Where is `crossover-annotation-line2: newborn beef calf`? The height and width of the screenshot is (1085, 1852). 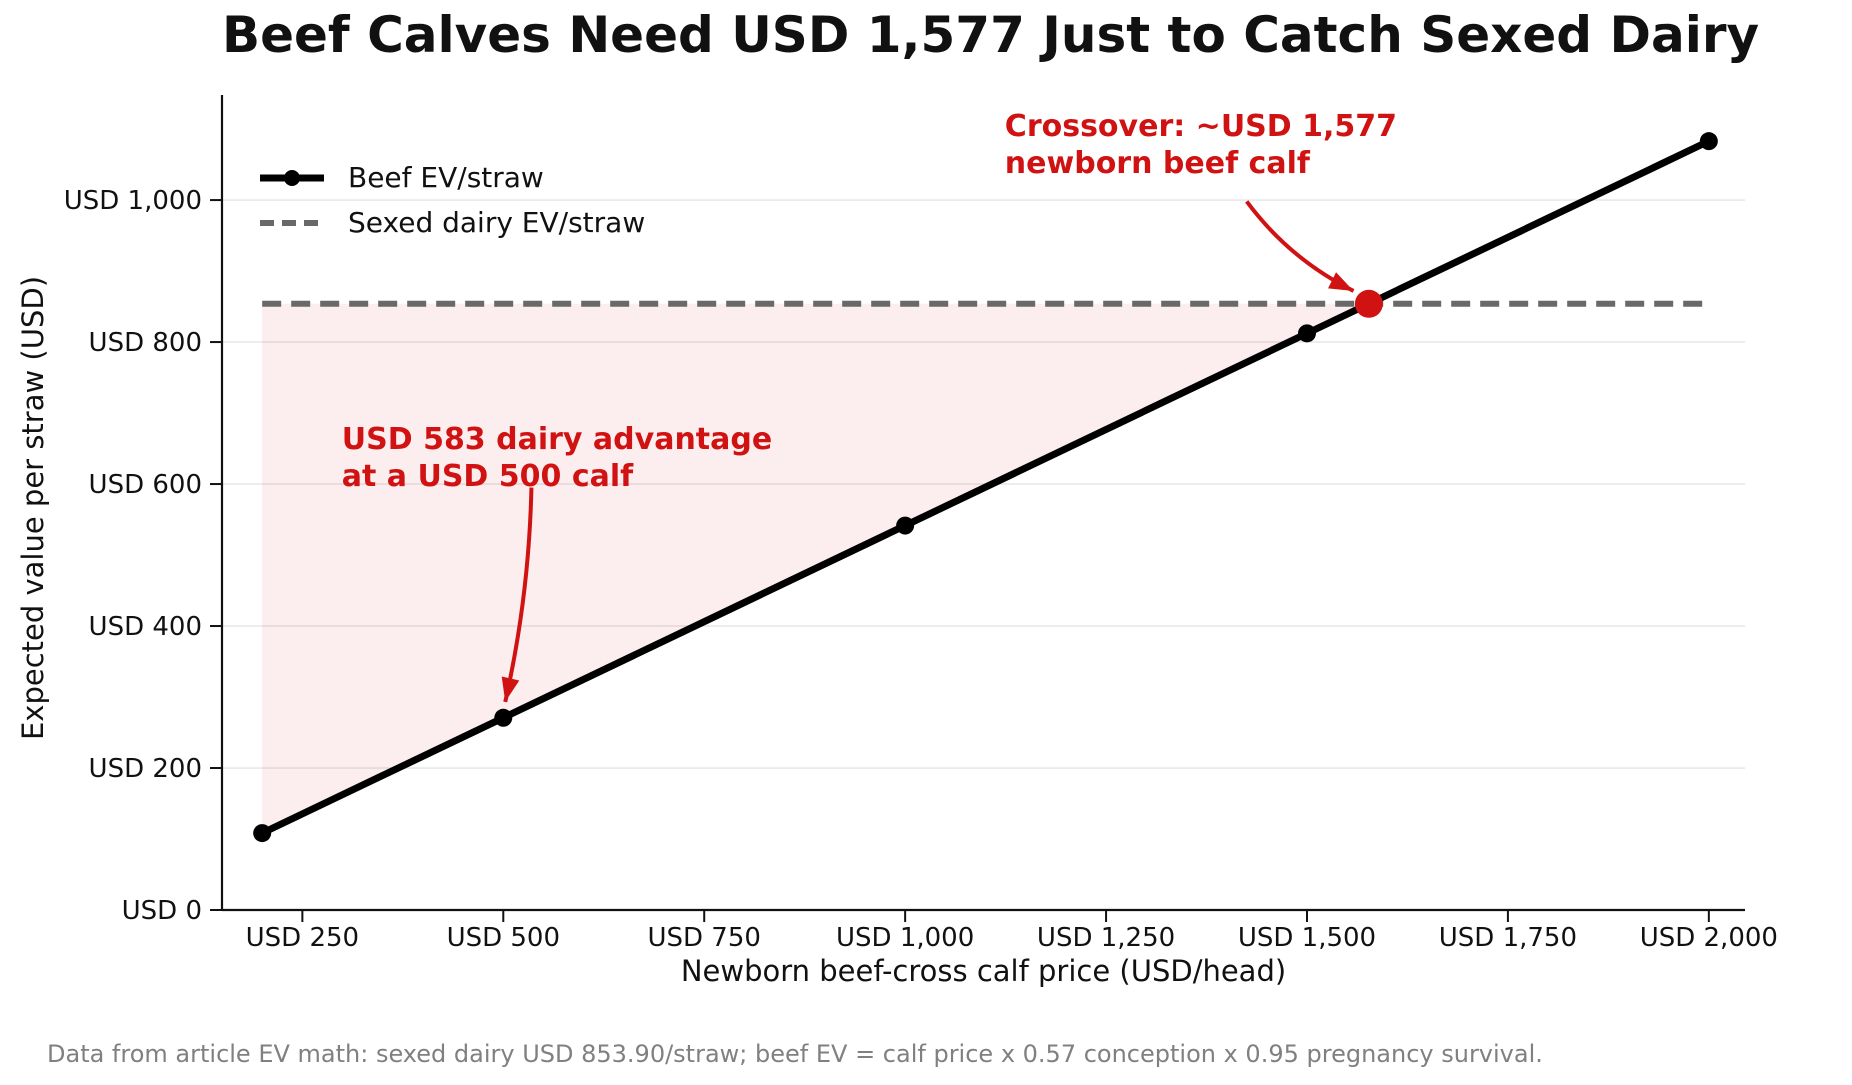 crossover-annotation-line2: newborn beef calf is located at coordinates (1157, 164).